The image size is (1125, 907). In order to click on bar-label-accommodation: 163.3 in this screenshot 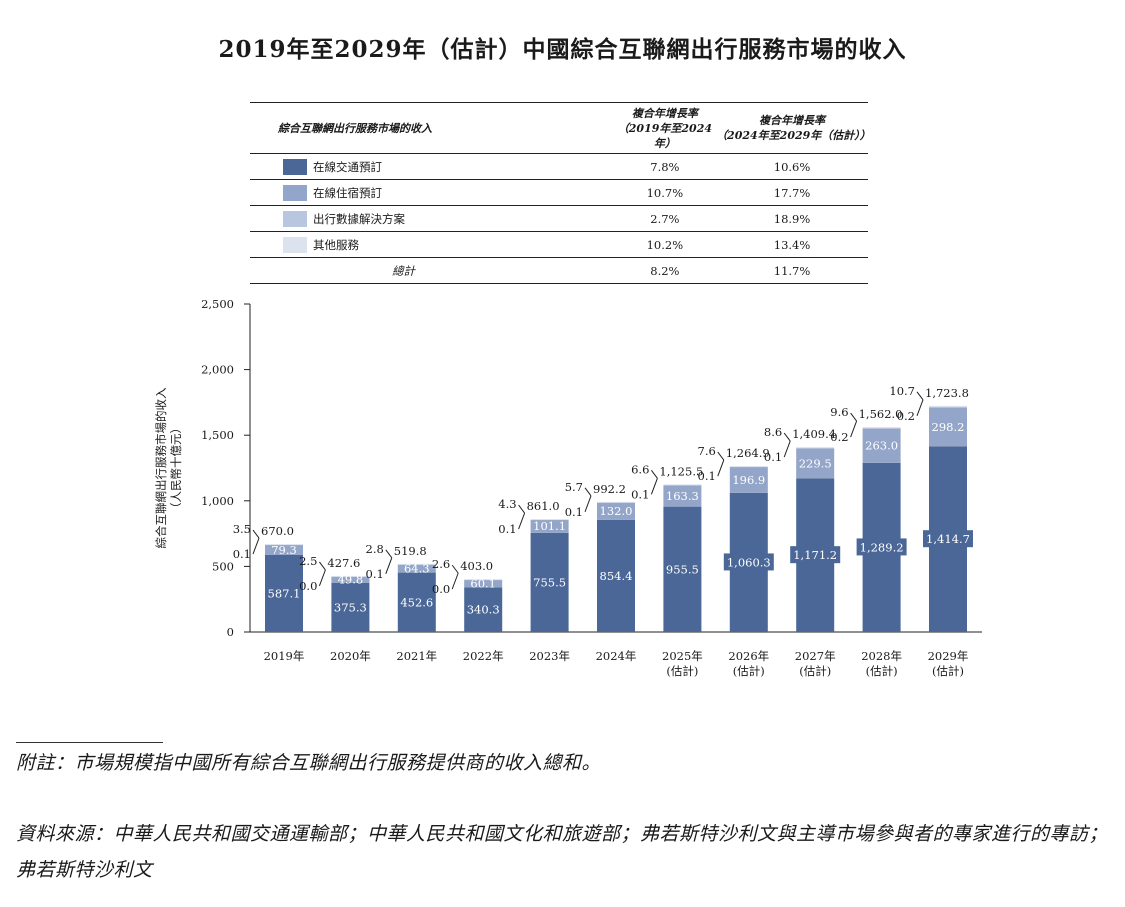, I will do `click(682, 496)`.